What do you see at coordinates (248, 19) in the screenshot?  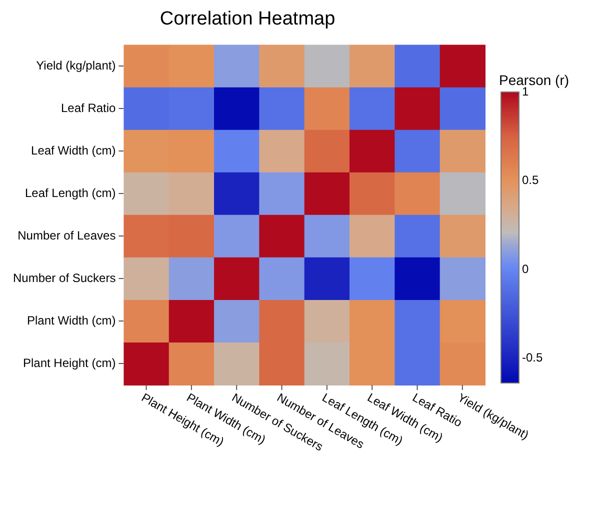 I see `chart-title: Correlation Heatmap` at bounding box center [248, 19].